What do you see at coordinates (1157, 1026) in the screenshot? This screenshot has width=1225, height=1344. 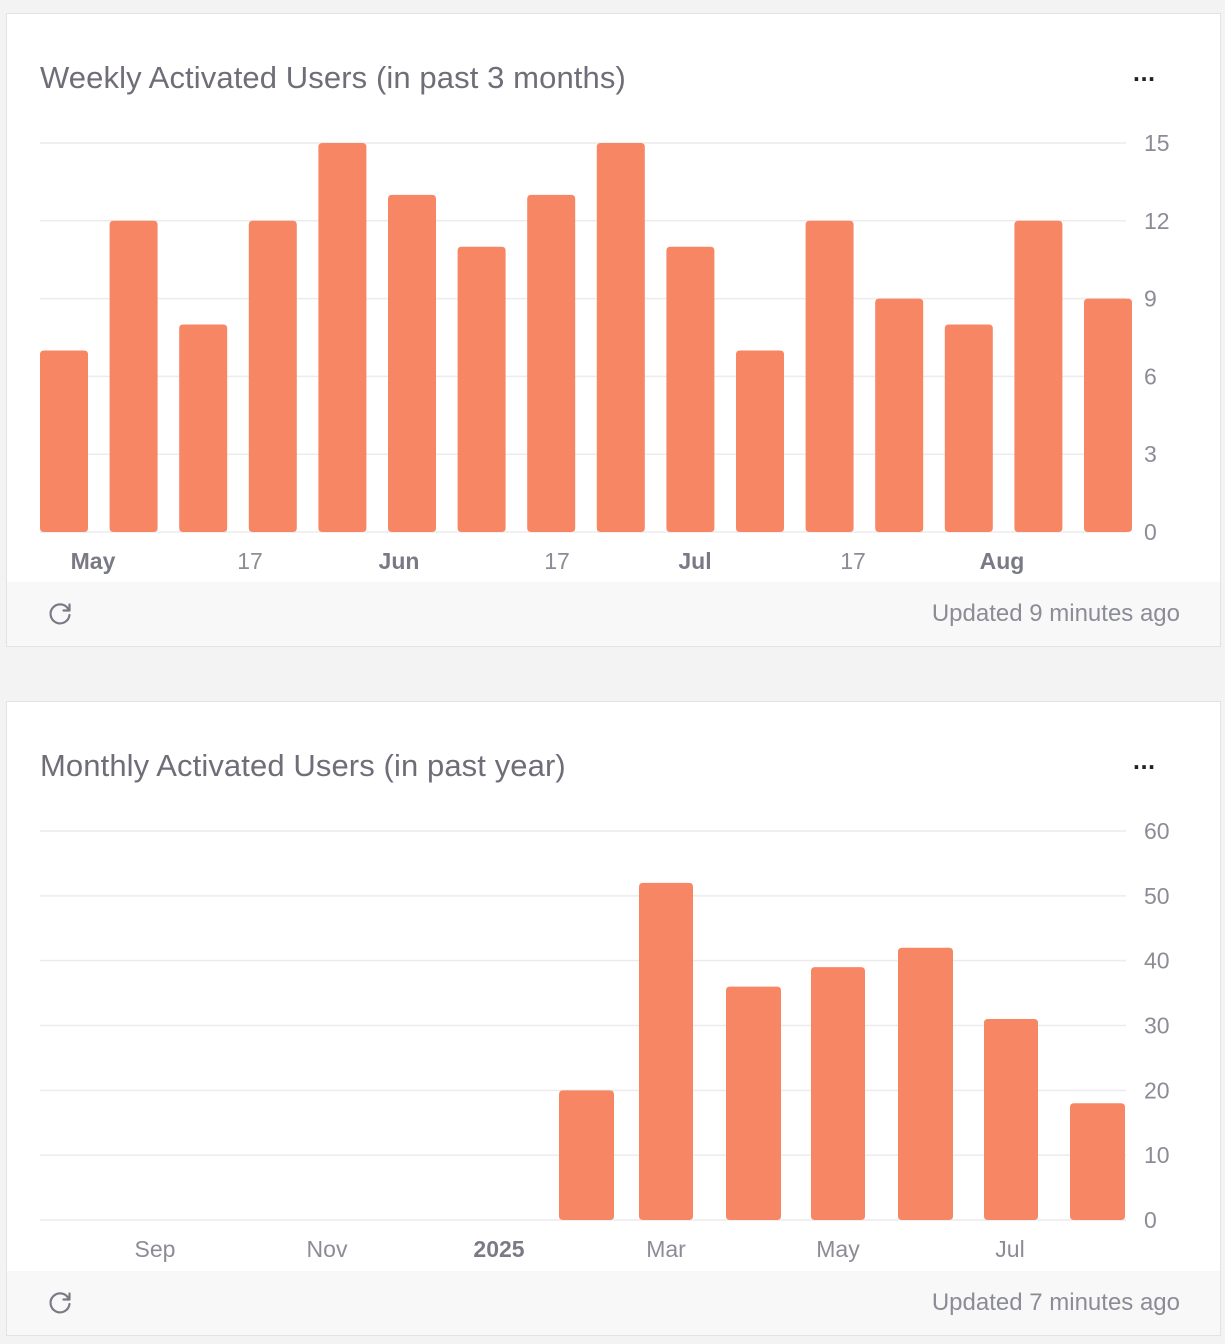 I see `y-tick-label: 30` at bounding box center [1157, 1026].